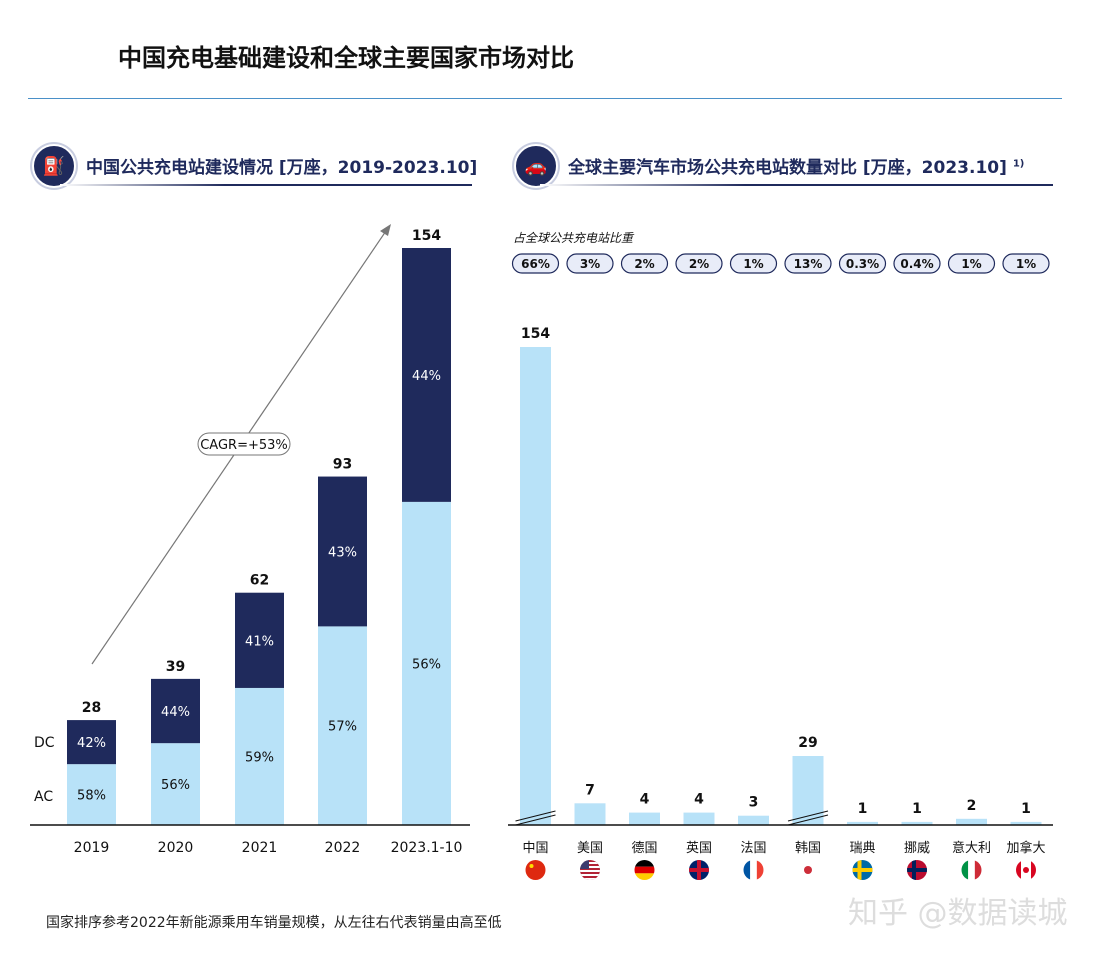 The height and width of the screenshot is (954, 1114). Describe the element at coordinates (43, 797) in the screenshot. I see `legend-ac: AC` at that location.